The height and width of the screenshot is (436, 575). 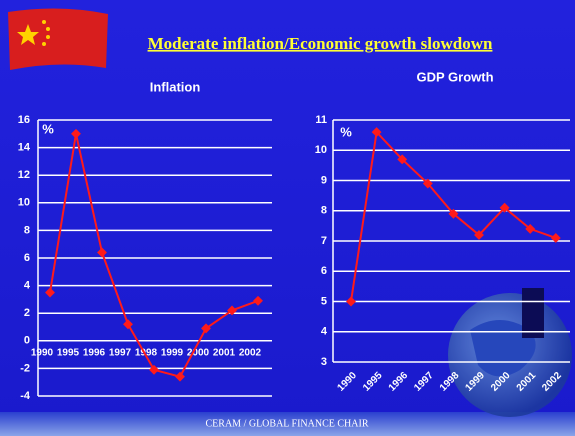 What do you see at coordinates (24, 148) in the screenshot?
I see `y-tick-label: 14` at bounding box center [24, 148].